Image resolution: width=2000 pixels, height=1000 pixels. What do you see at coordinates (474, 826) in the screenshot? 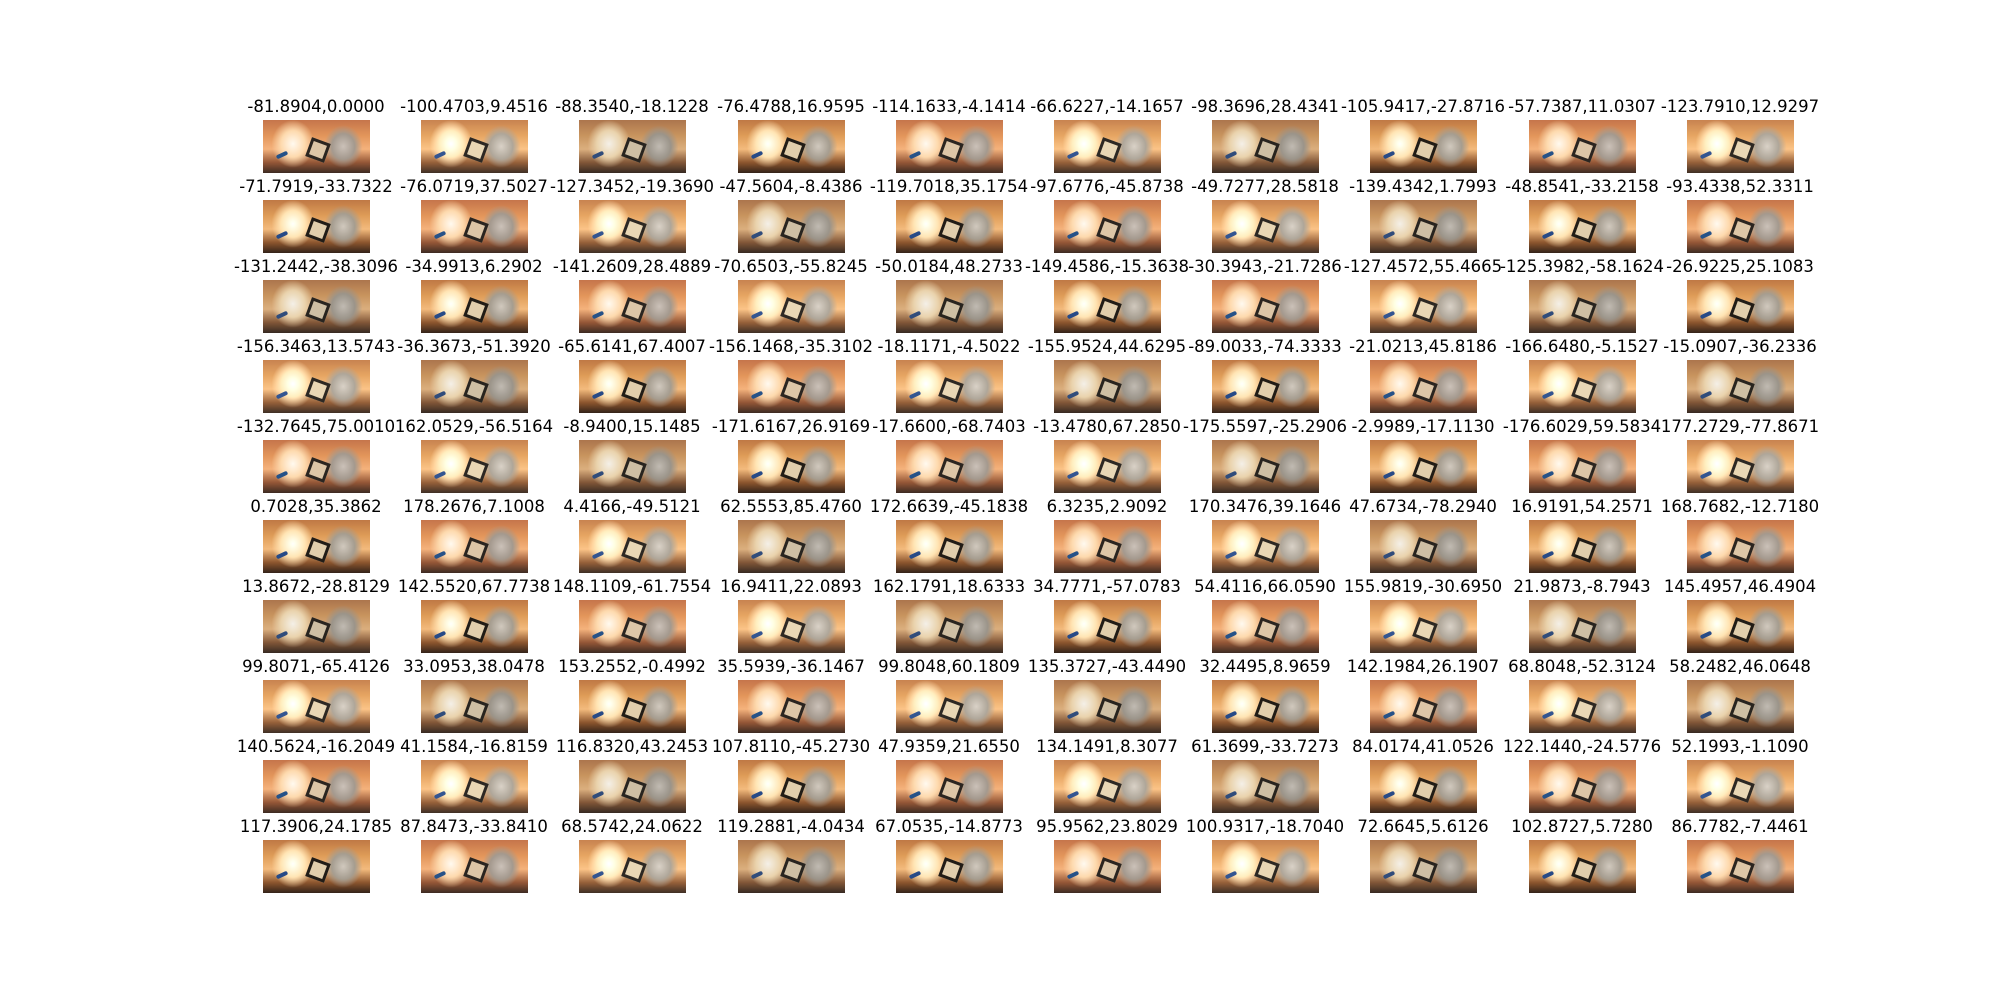
I see `cell-title: 87.8473,-33.8410` at bounding box center [474, 826].